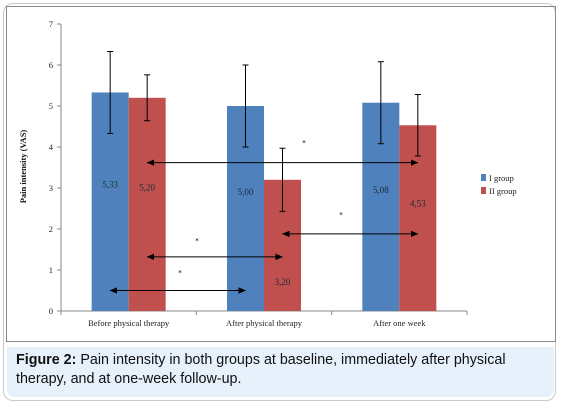 The width and height of the screenshot is (561, 406). I want to click on y-tick-label: 7, so click(51, 24).